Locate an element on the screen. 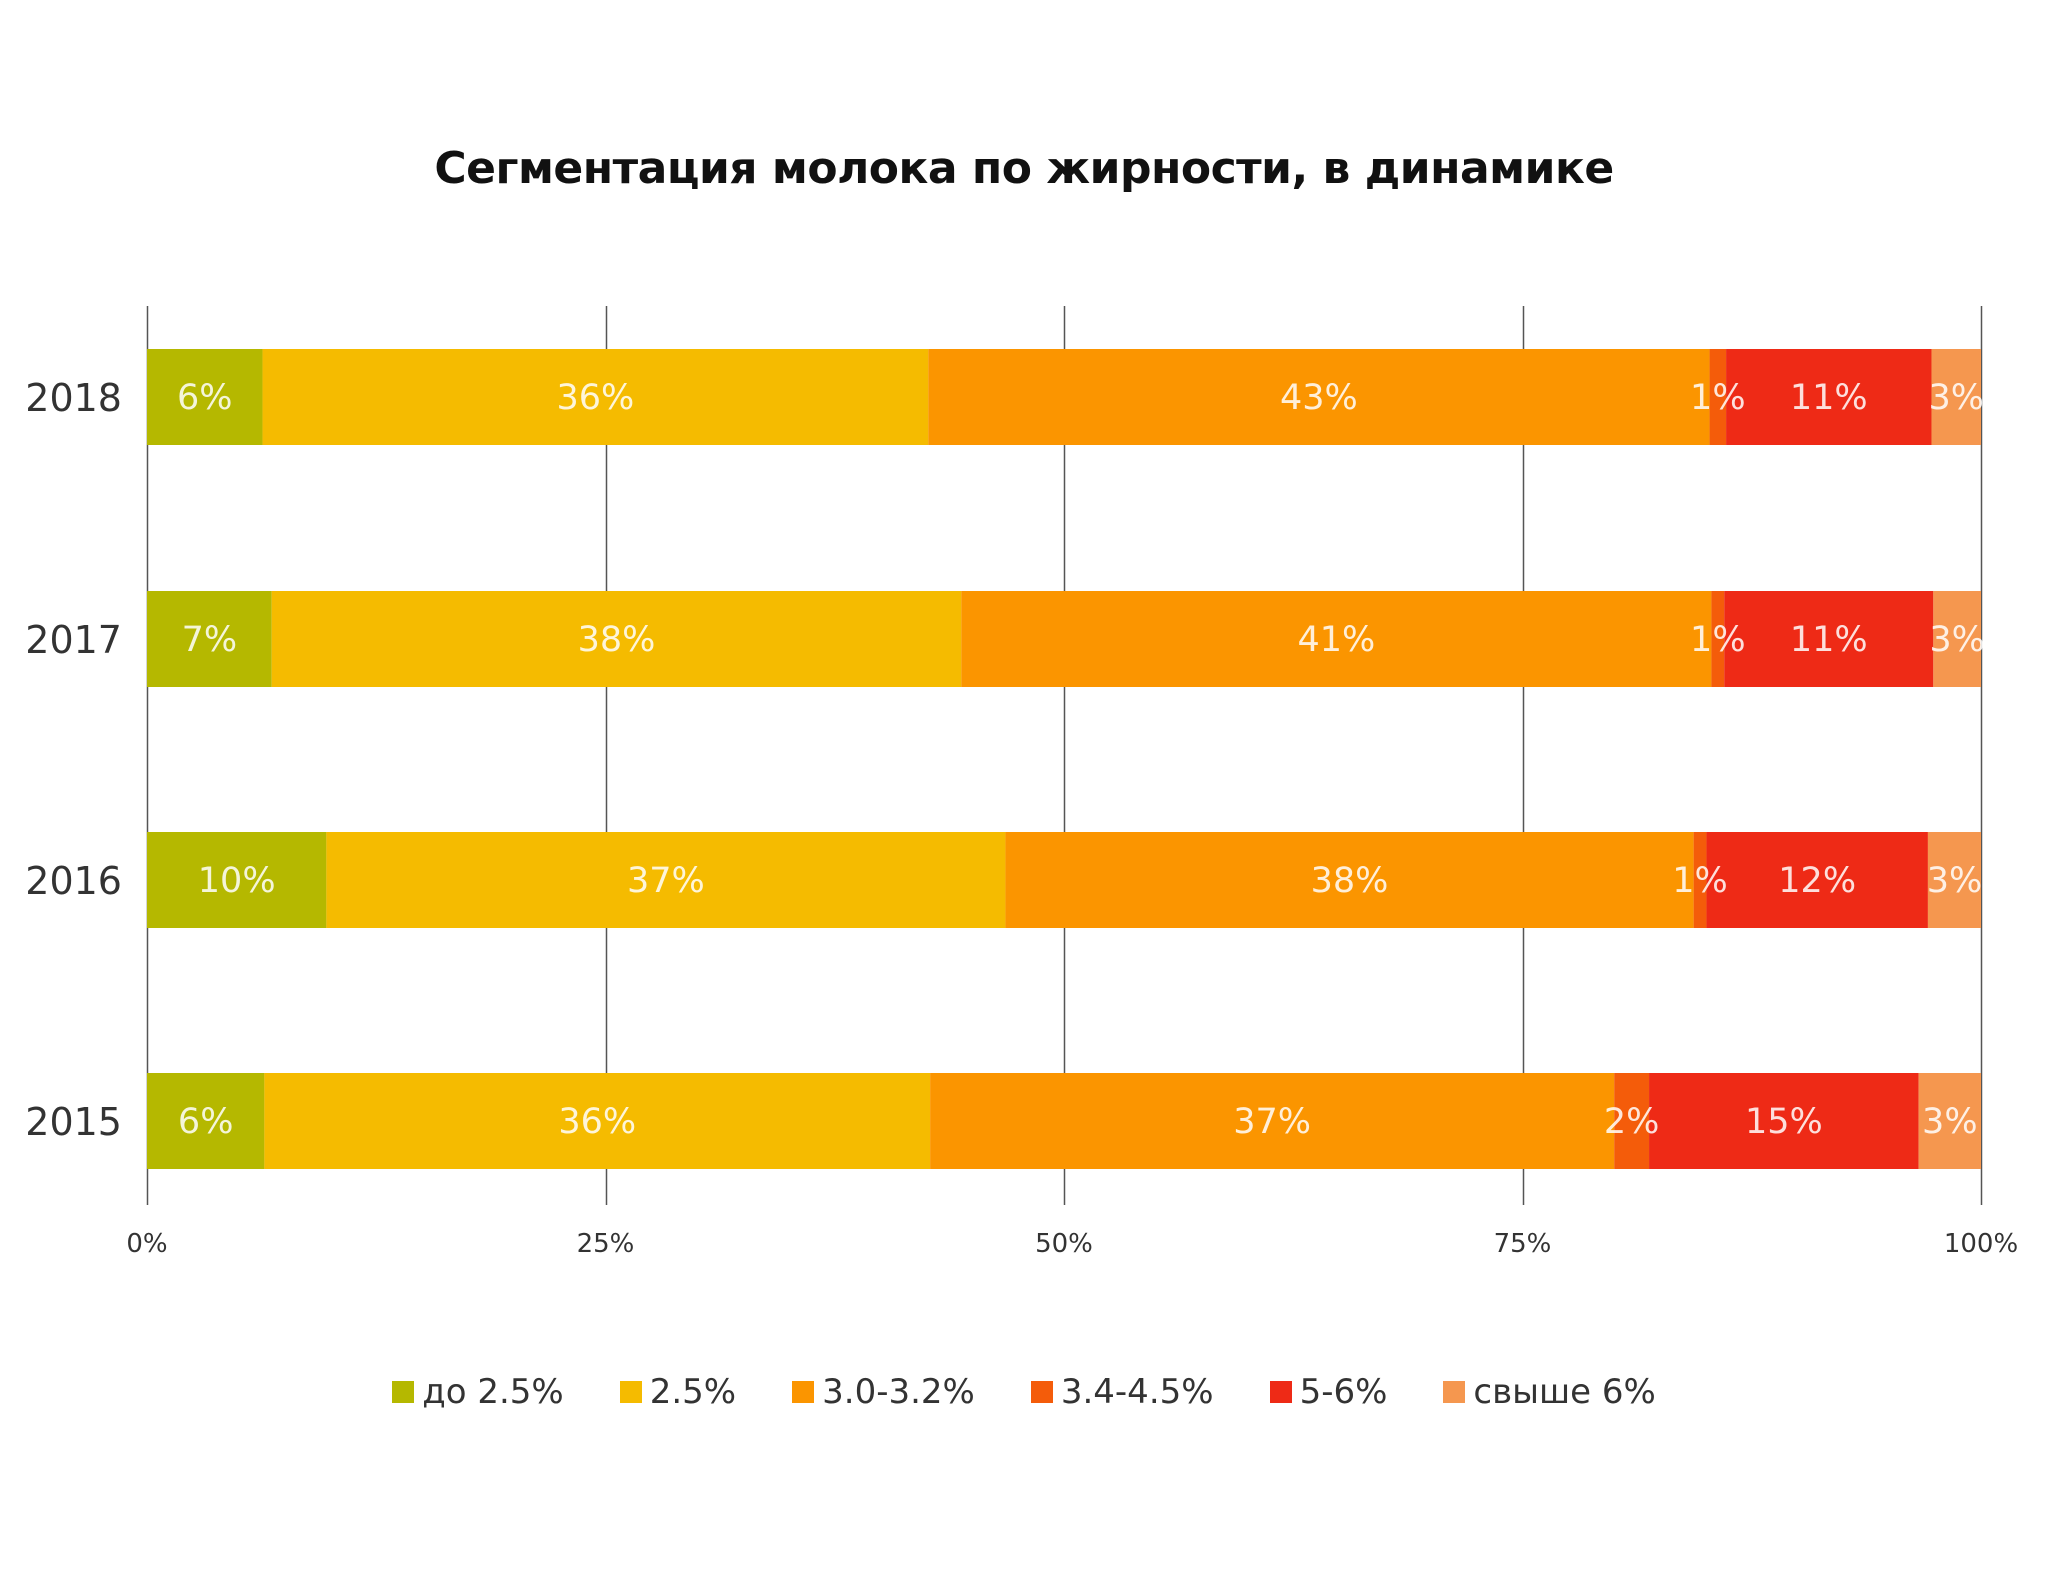 The image size is (2048, 1570). legend: до 2.5% 2.5% 3.0-3.2% 3.4-4.5% 5-6% свыше 6% is located at coordinates (1024, 1392).